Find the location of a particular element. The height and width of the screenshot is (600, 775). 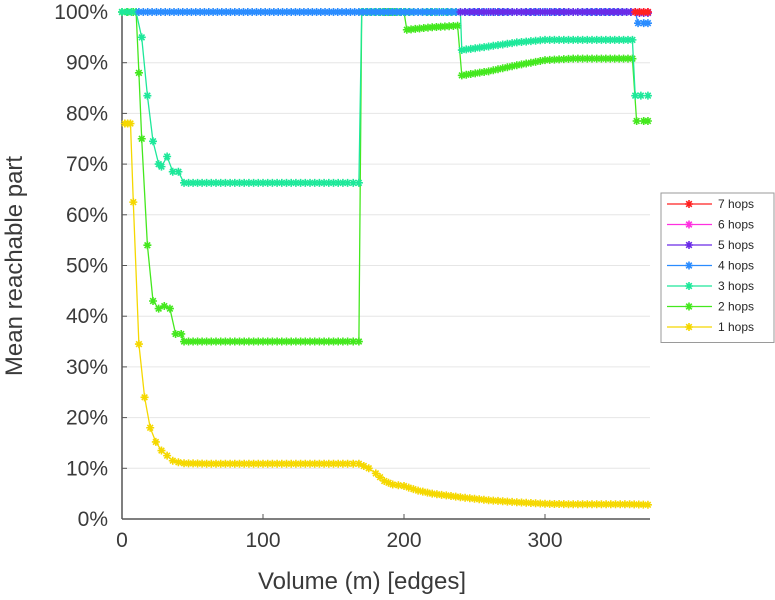

legend-entry: 4 hops is located at coordinates (710, 266).